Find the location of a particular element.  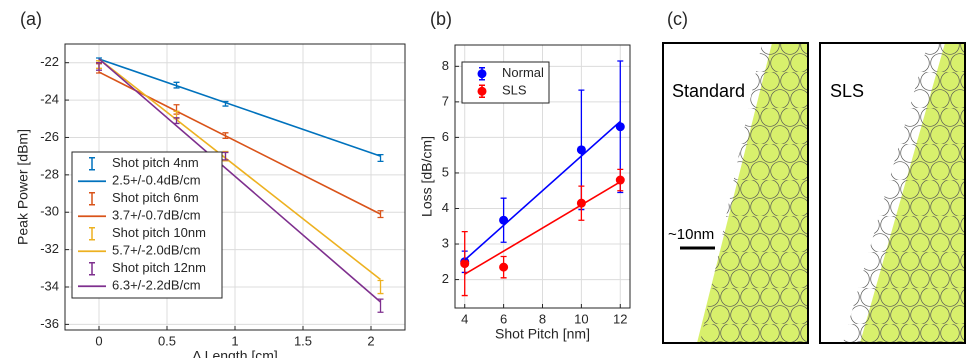

y-tick-label: -26 is located at coordinates (49, 136).